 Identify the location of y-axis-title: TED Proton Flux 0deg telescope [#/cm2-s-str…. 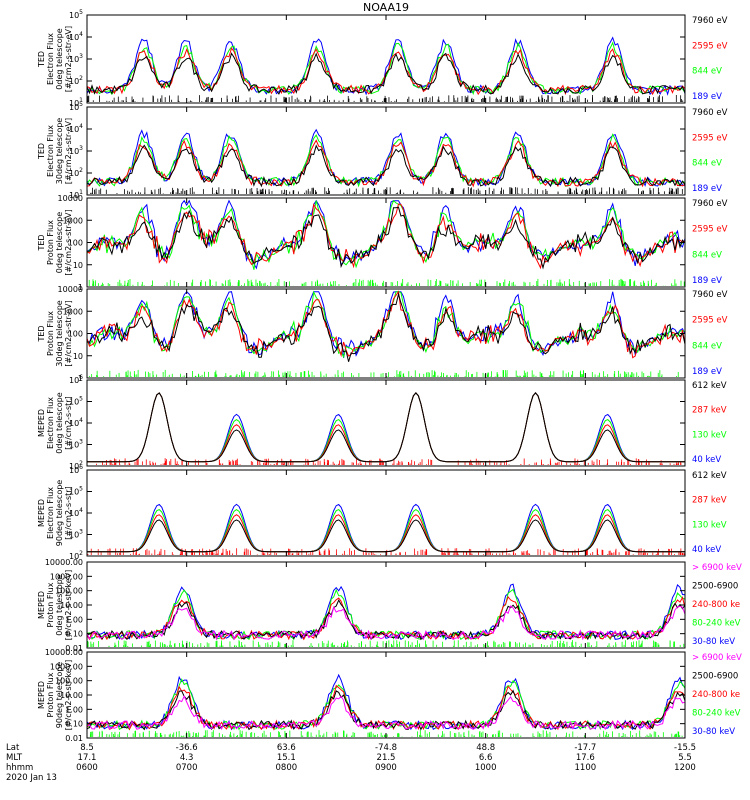
(55, 242).